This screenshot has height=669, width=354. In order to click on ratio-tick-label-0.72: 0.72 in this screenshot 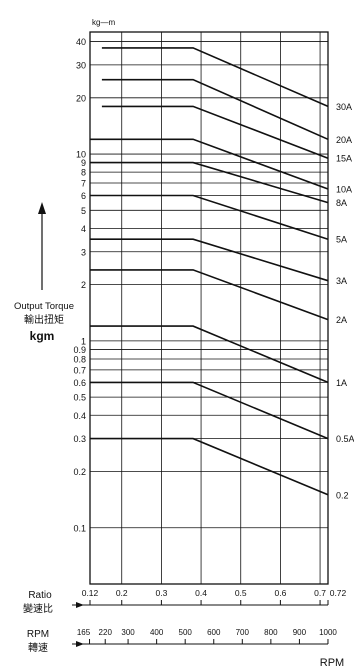, I will do `click(338, 593)`.